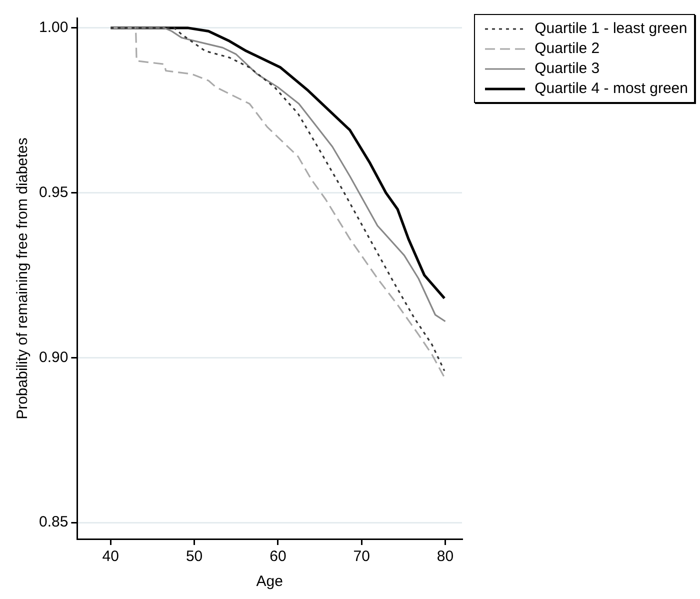  I want to click on legend-label: Quartile 2, so click(567, 49).